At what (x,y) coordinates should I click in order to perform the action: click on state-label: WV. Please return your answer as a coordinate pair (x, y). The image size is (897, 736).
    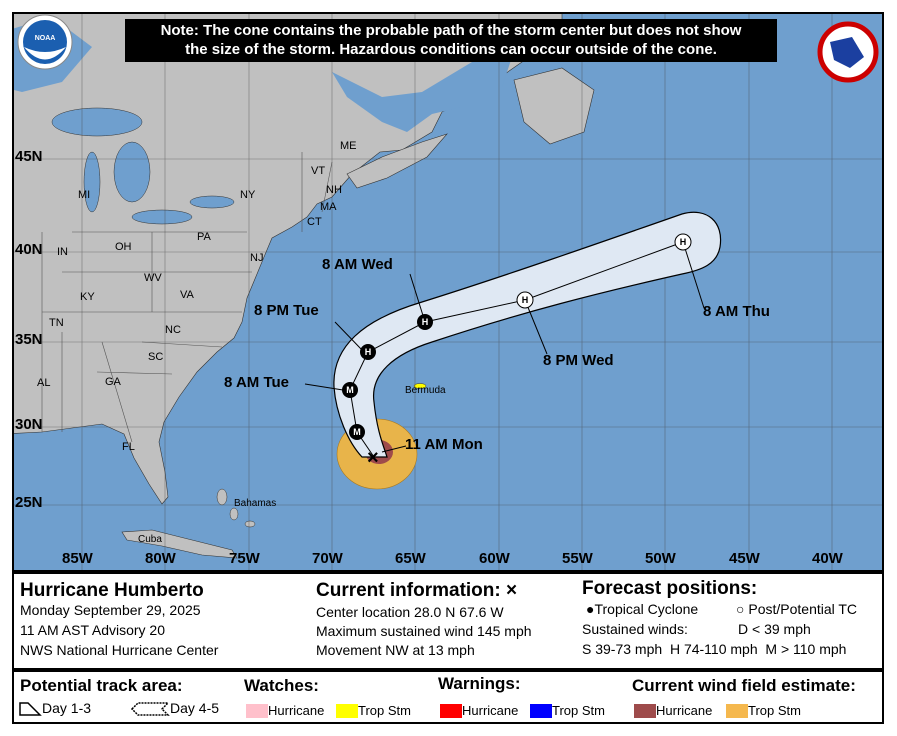
    Looking at the image, I should click on (153, 278).